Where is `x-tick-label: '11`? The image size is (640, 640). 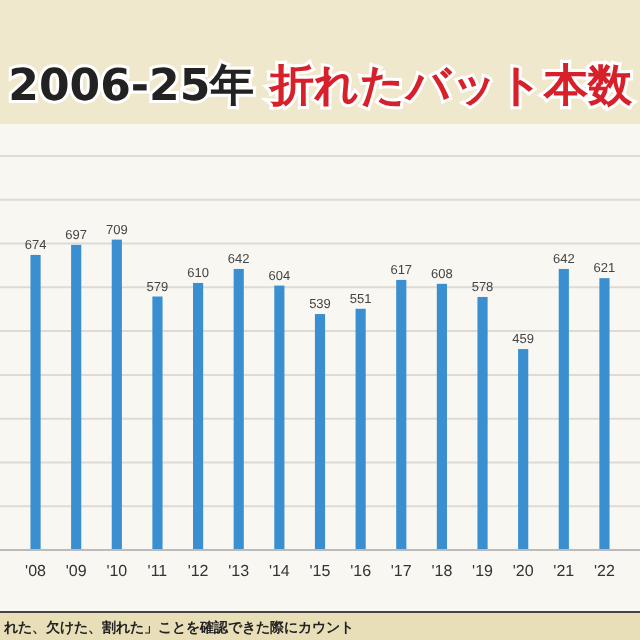
x-tick-label: '11 is located at coordinates (158, 571).